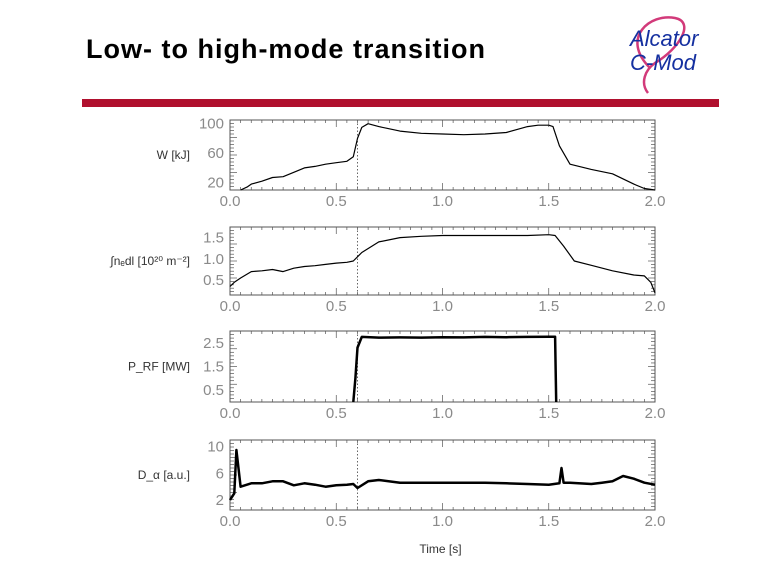 Image resolution: width=763 pixels, height=583 pixels. What do you see at coordinates (400, 103) in the screenshot?
I see `title-rule` at bounding box center [400, 103].